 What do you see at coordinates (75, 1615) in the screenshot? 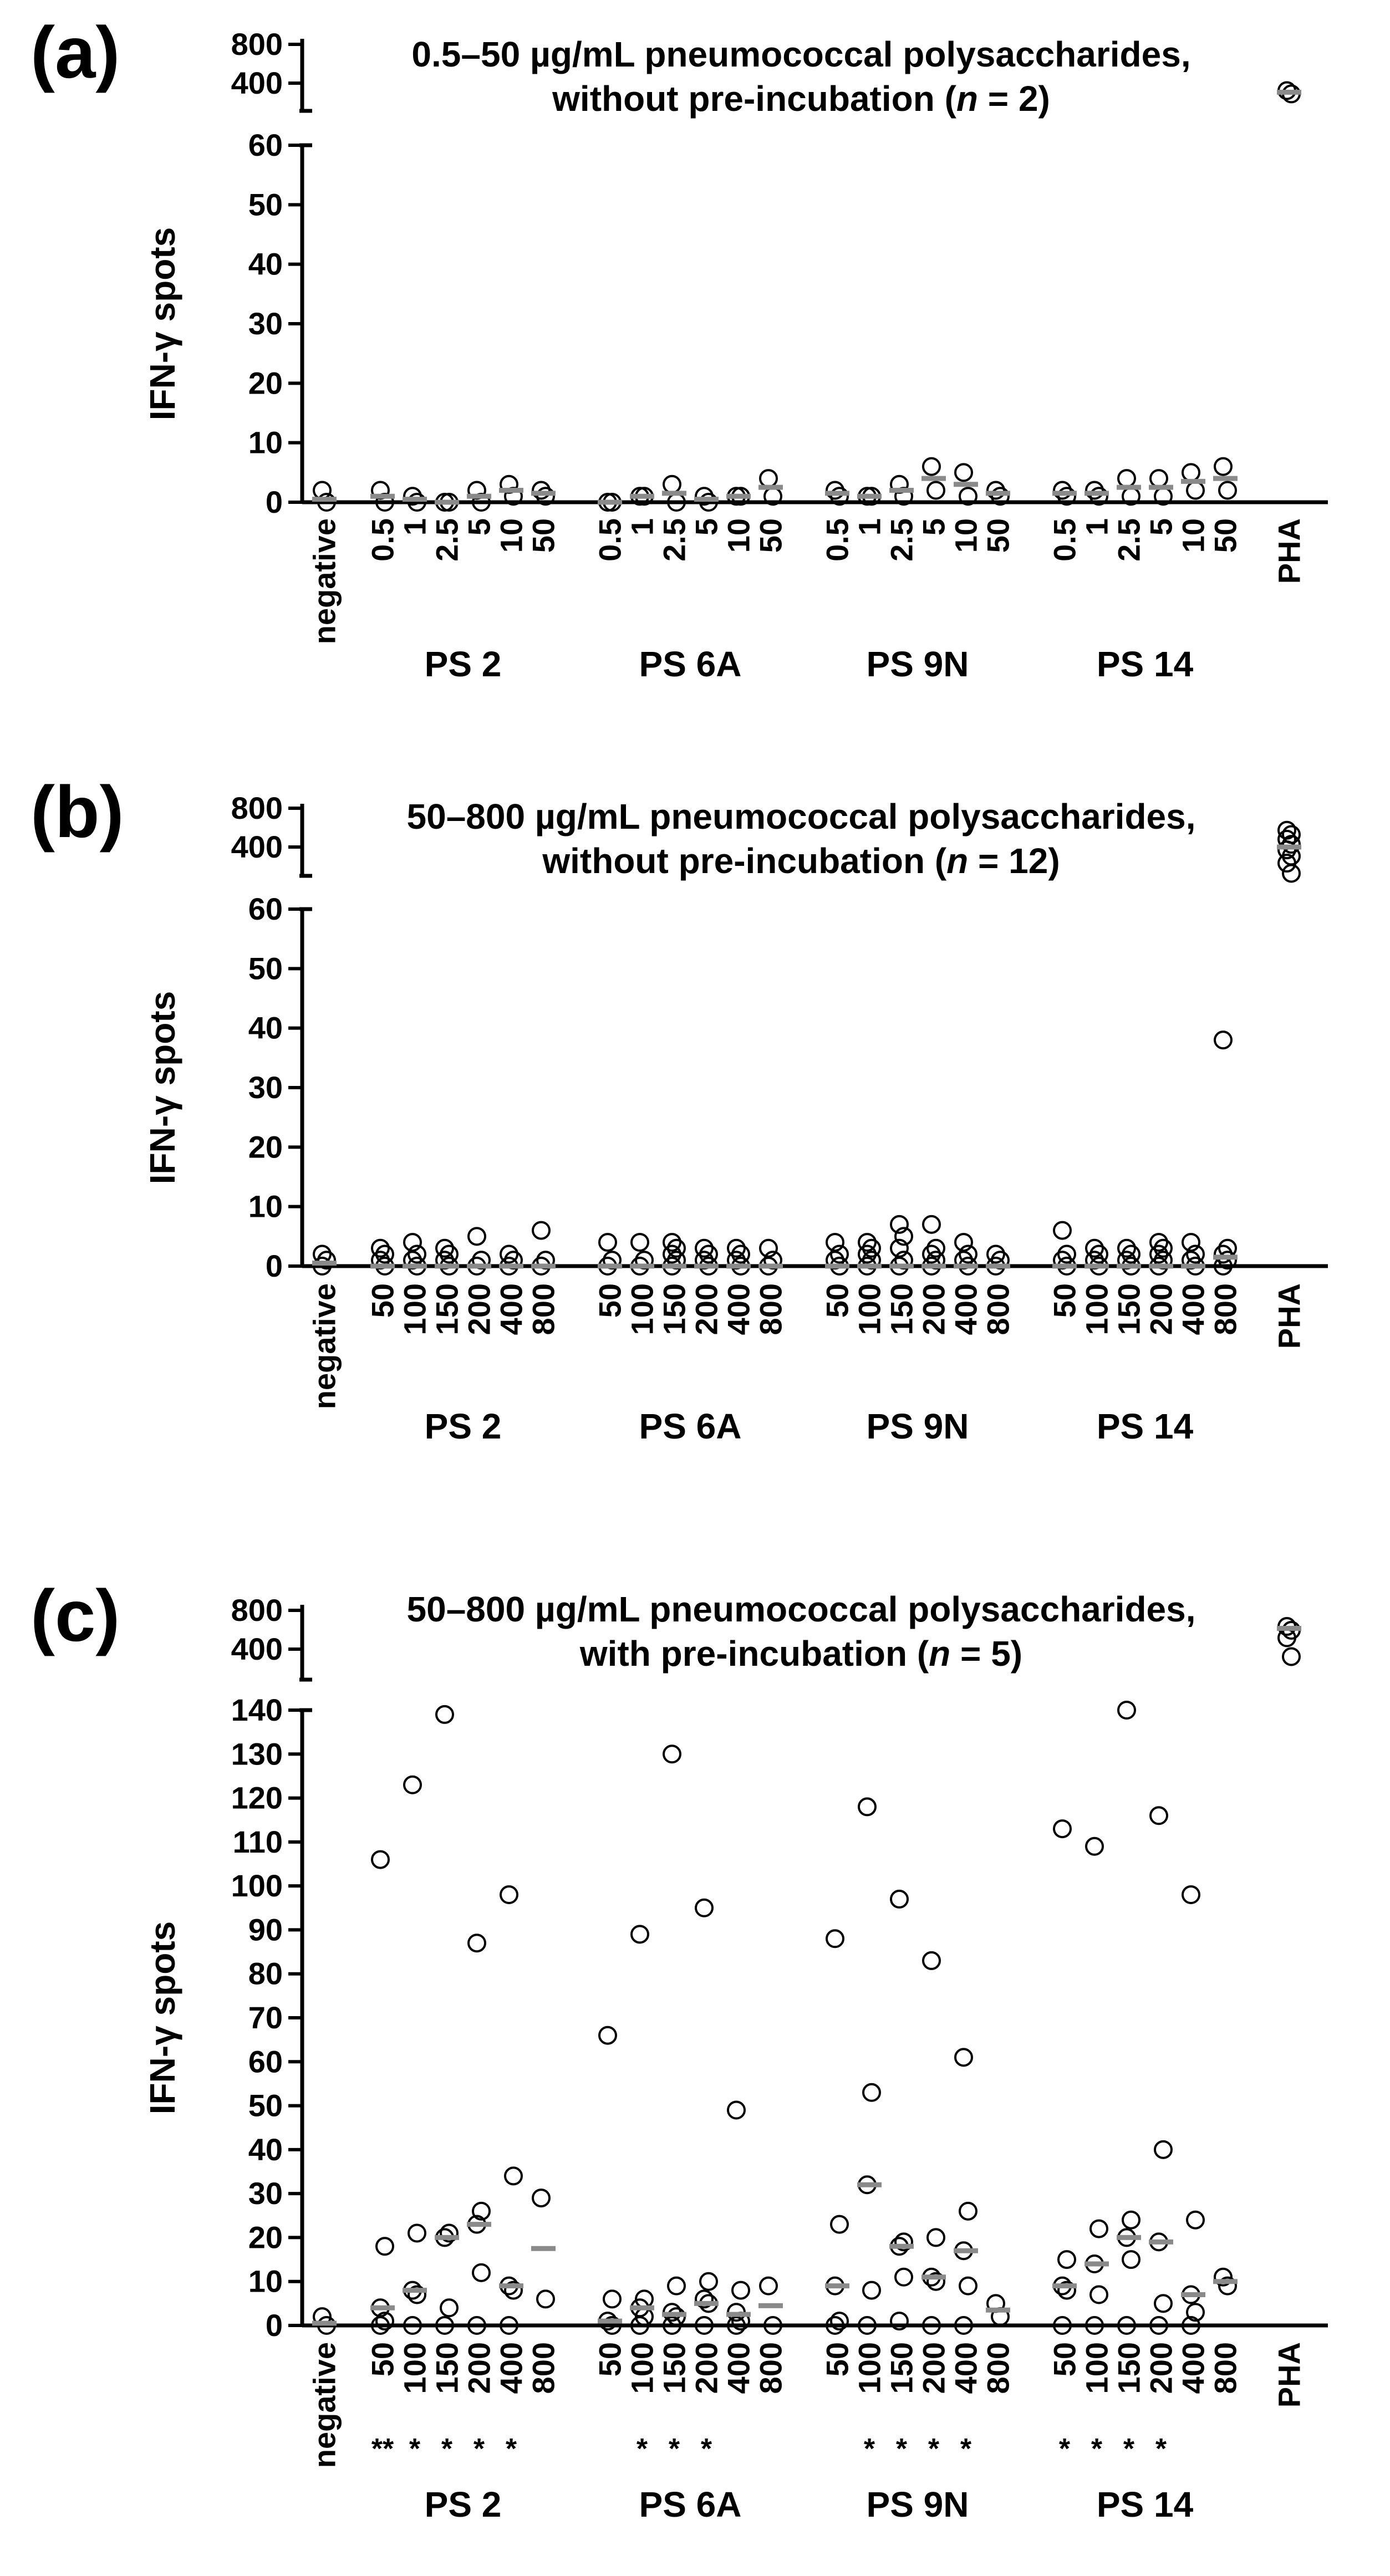
I see `panel-label: (c)` at bounding box center [75, 1615].